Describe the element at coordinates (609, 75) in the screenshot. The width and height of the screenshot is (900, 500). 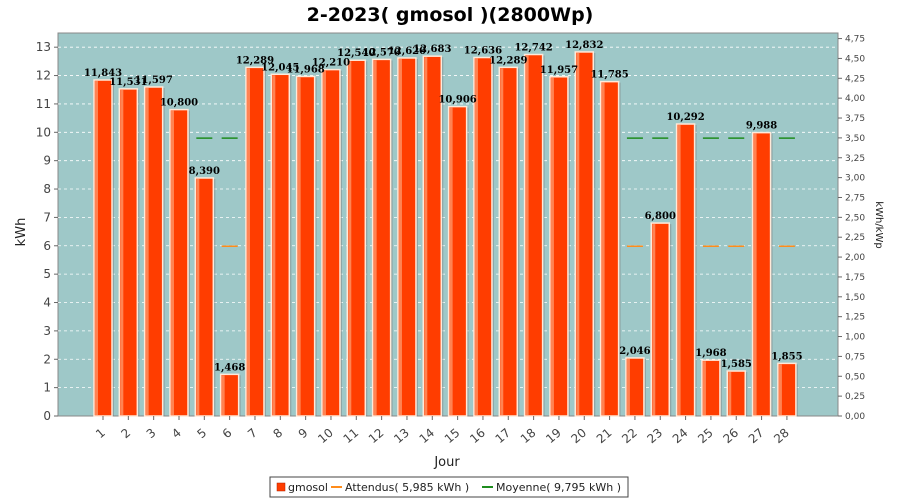
I see `data-label: 11,785` at that location.